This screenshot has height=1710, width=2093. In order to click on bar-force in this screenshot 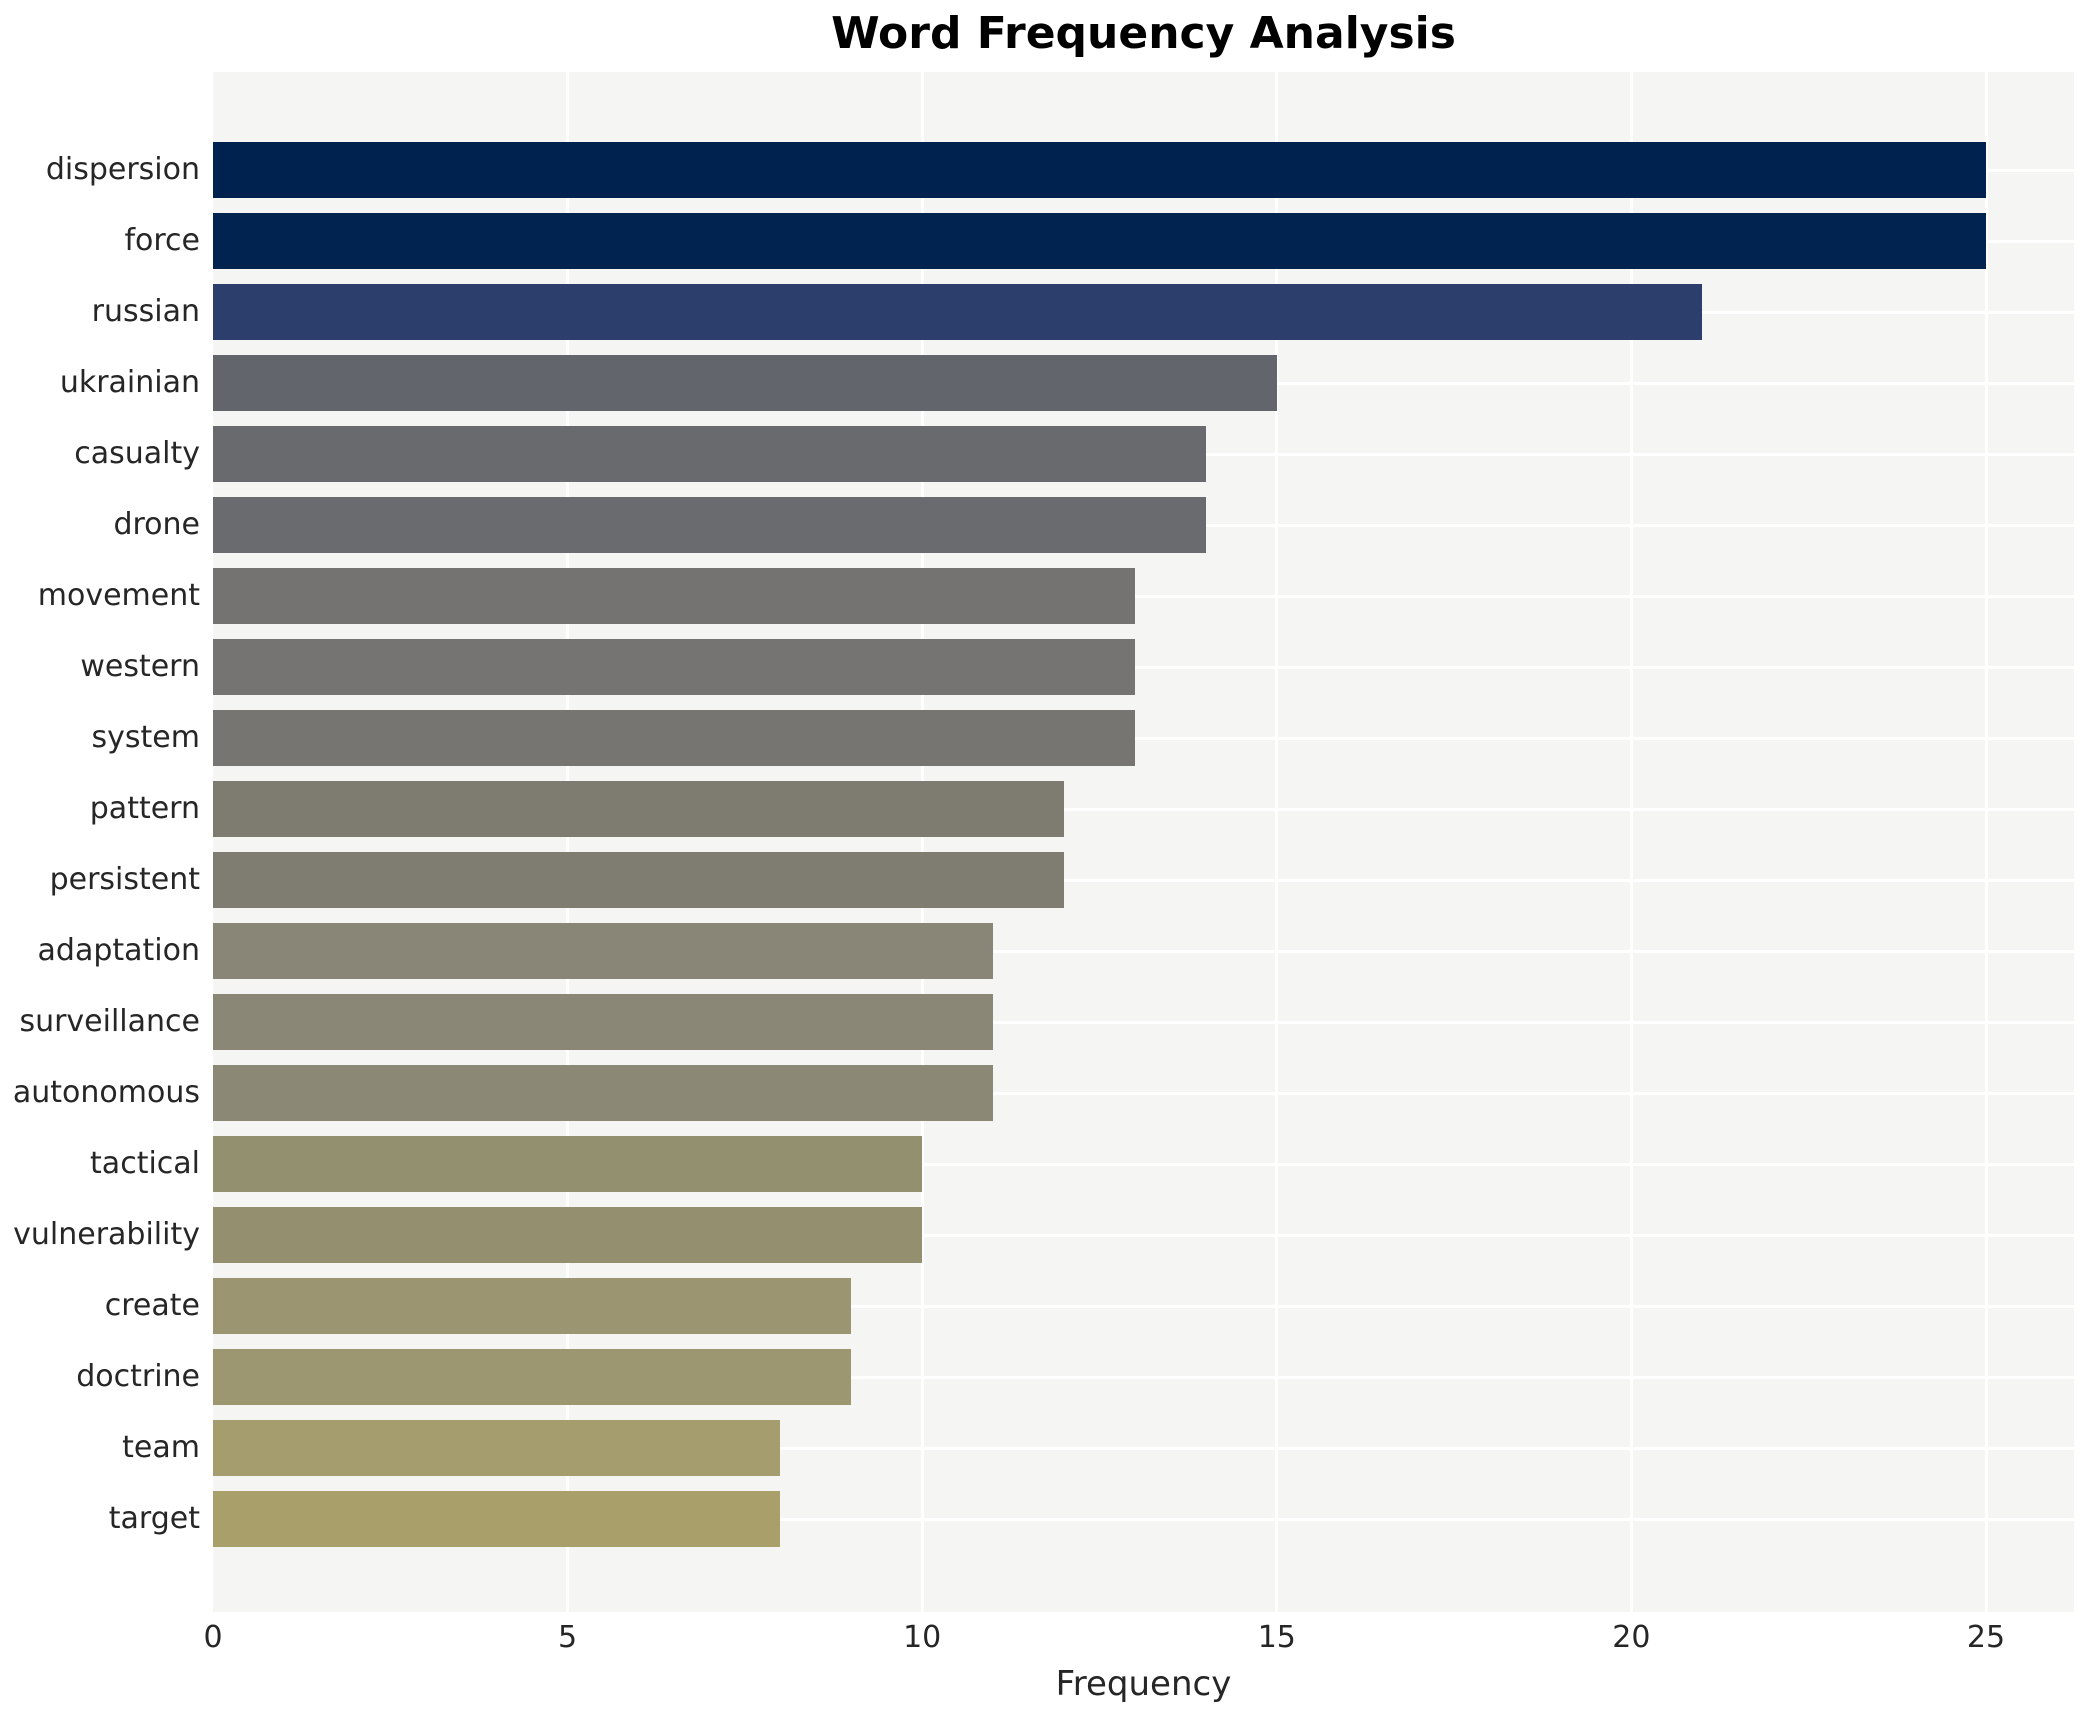, I will do `click(1099, 241)`.